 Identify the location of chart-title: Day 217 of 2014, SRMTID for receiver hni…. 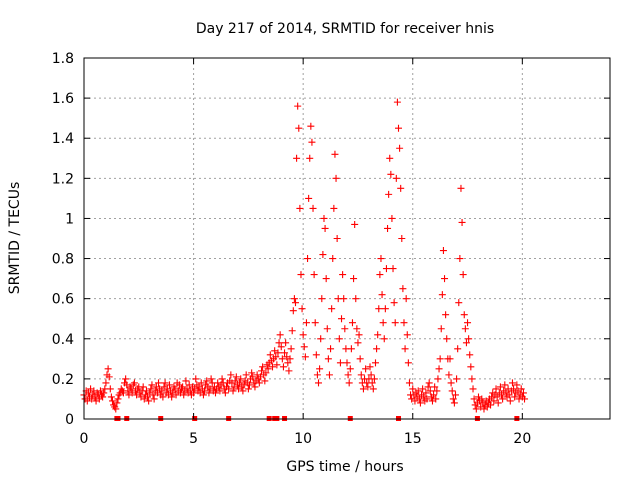
(345, 29).